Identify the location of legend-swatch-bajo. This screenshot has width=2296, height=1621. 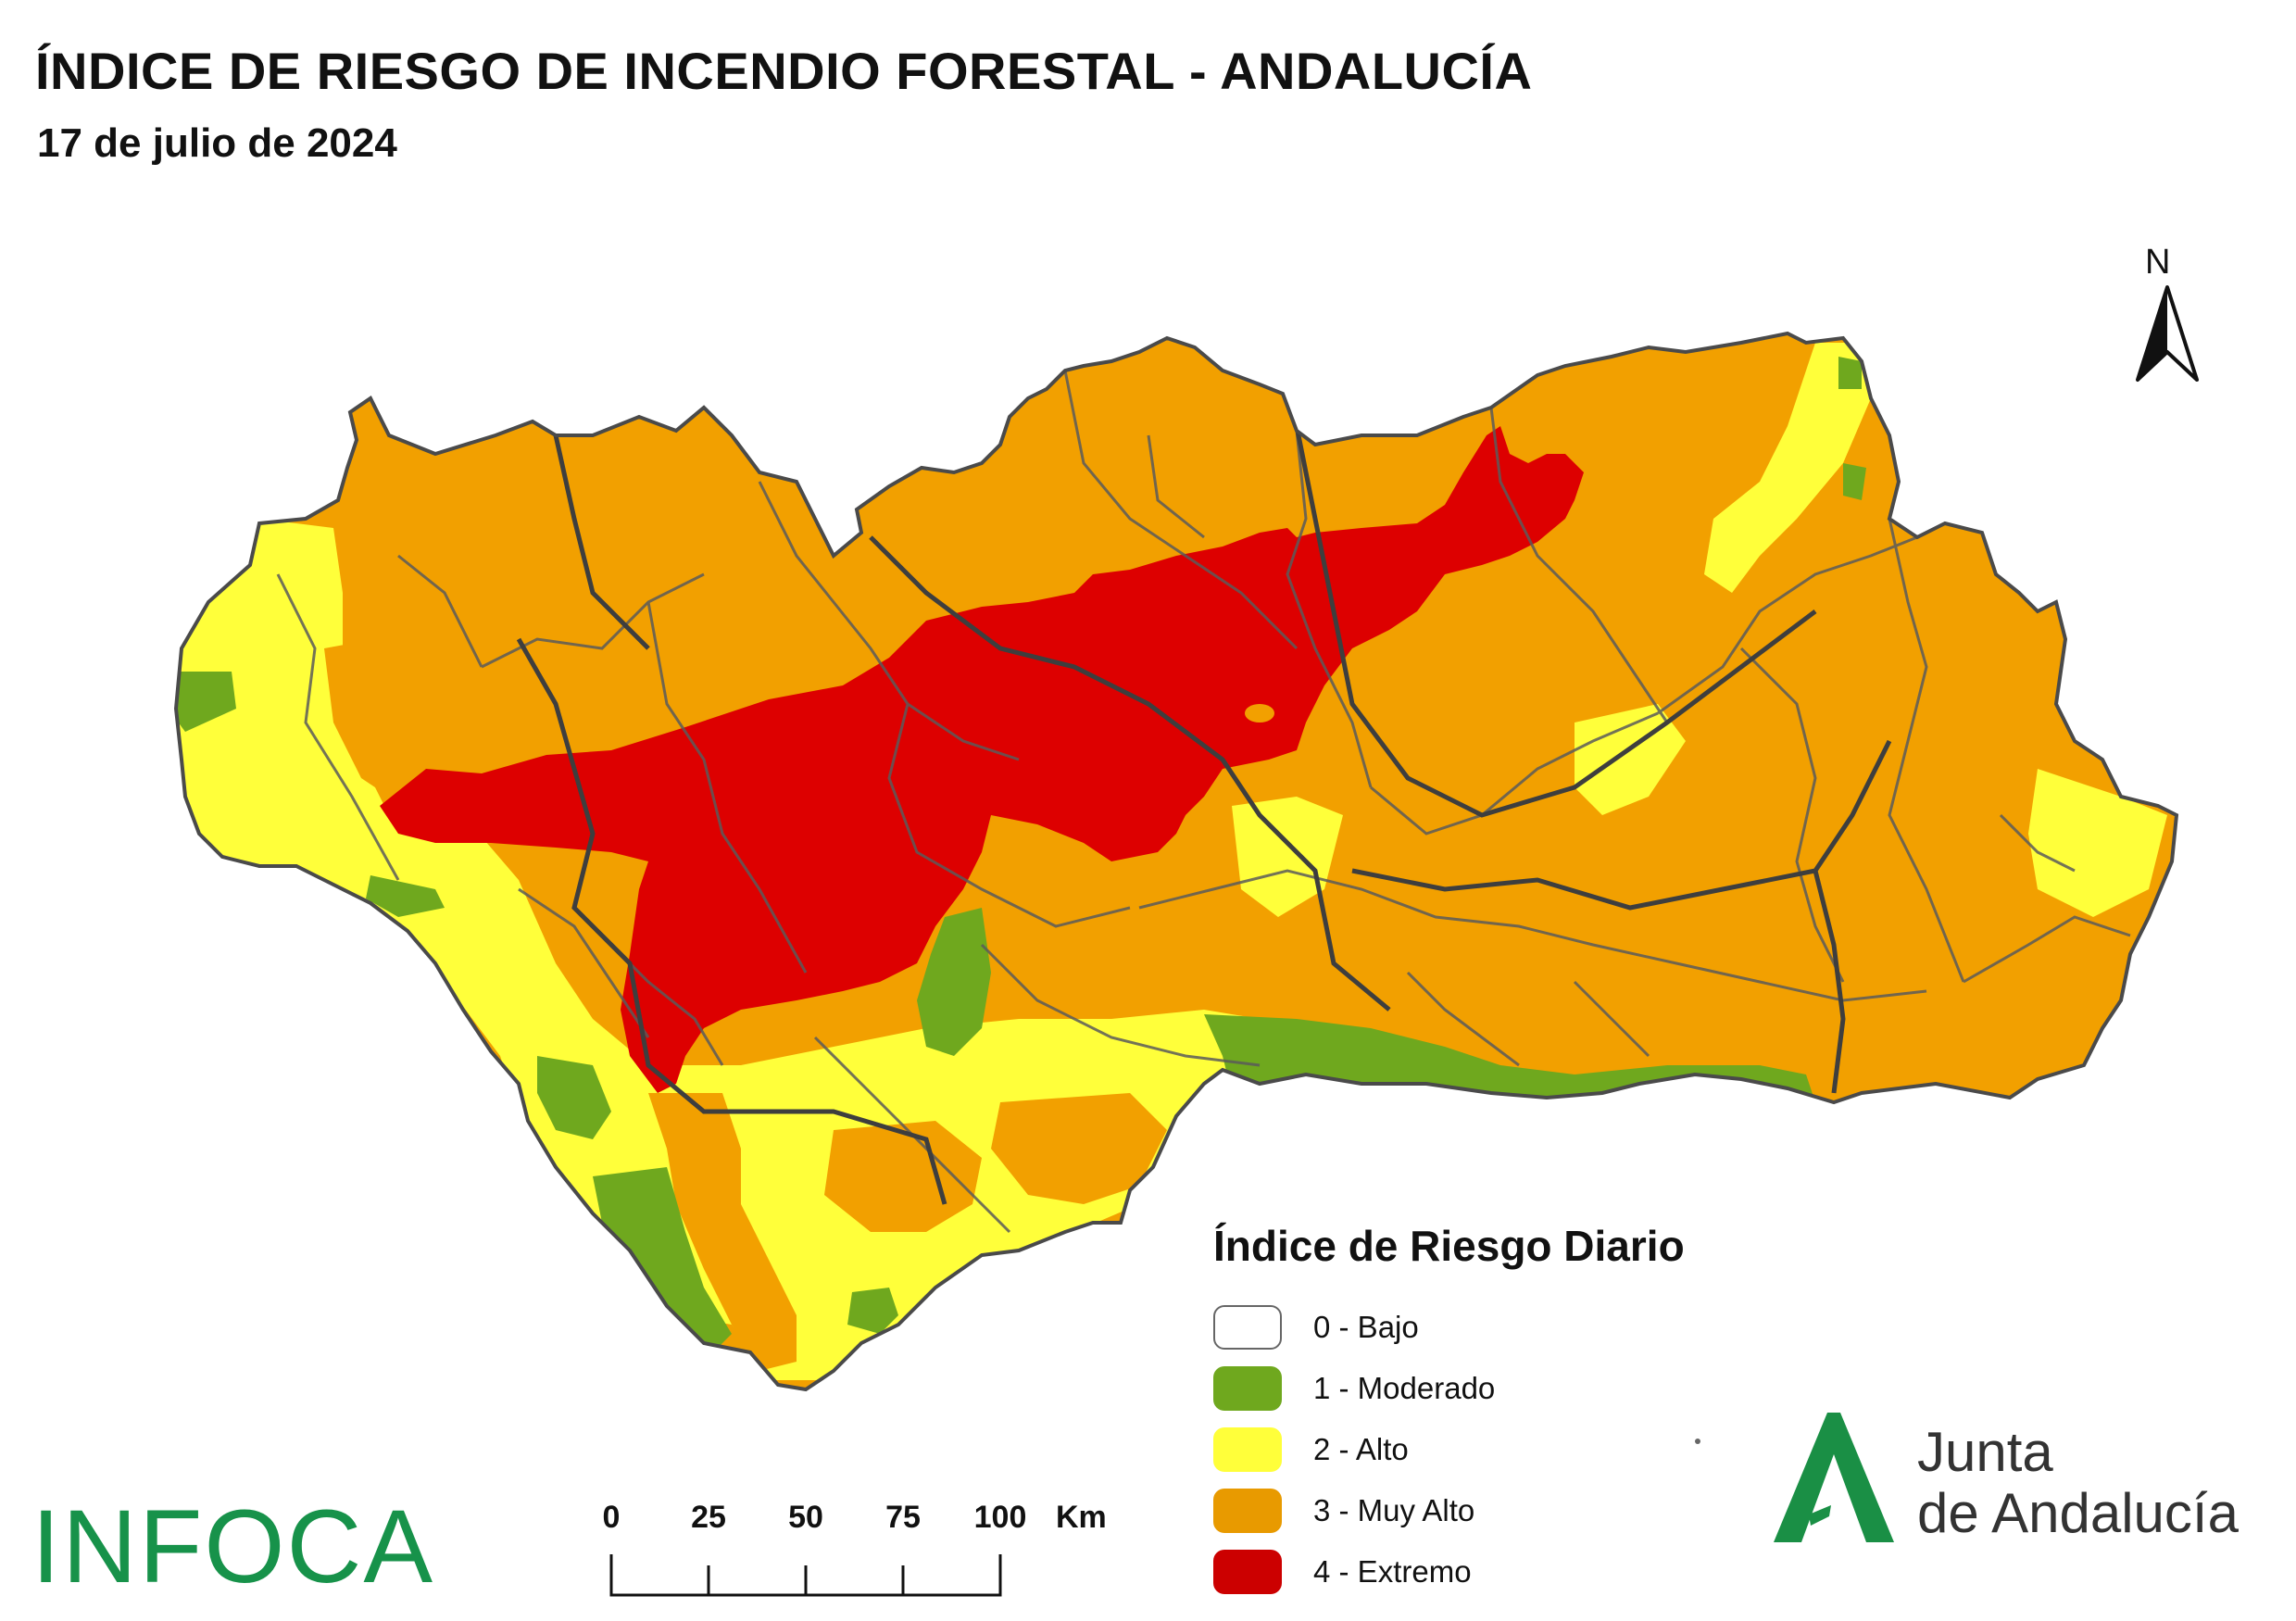
(1247, 1327).